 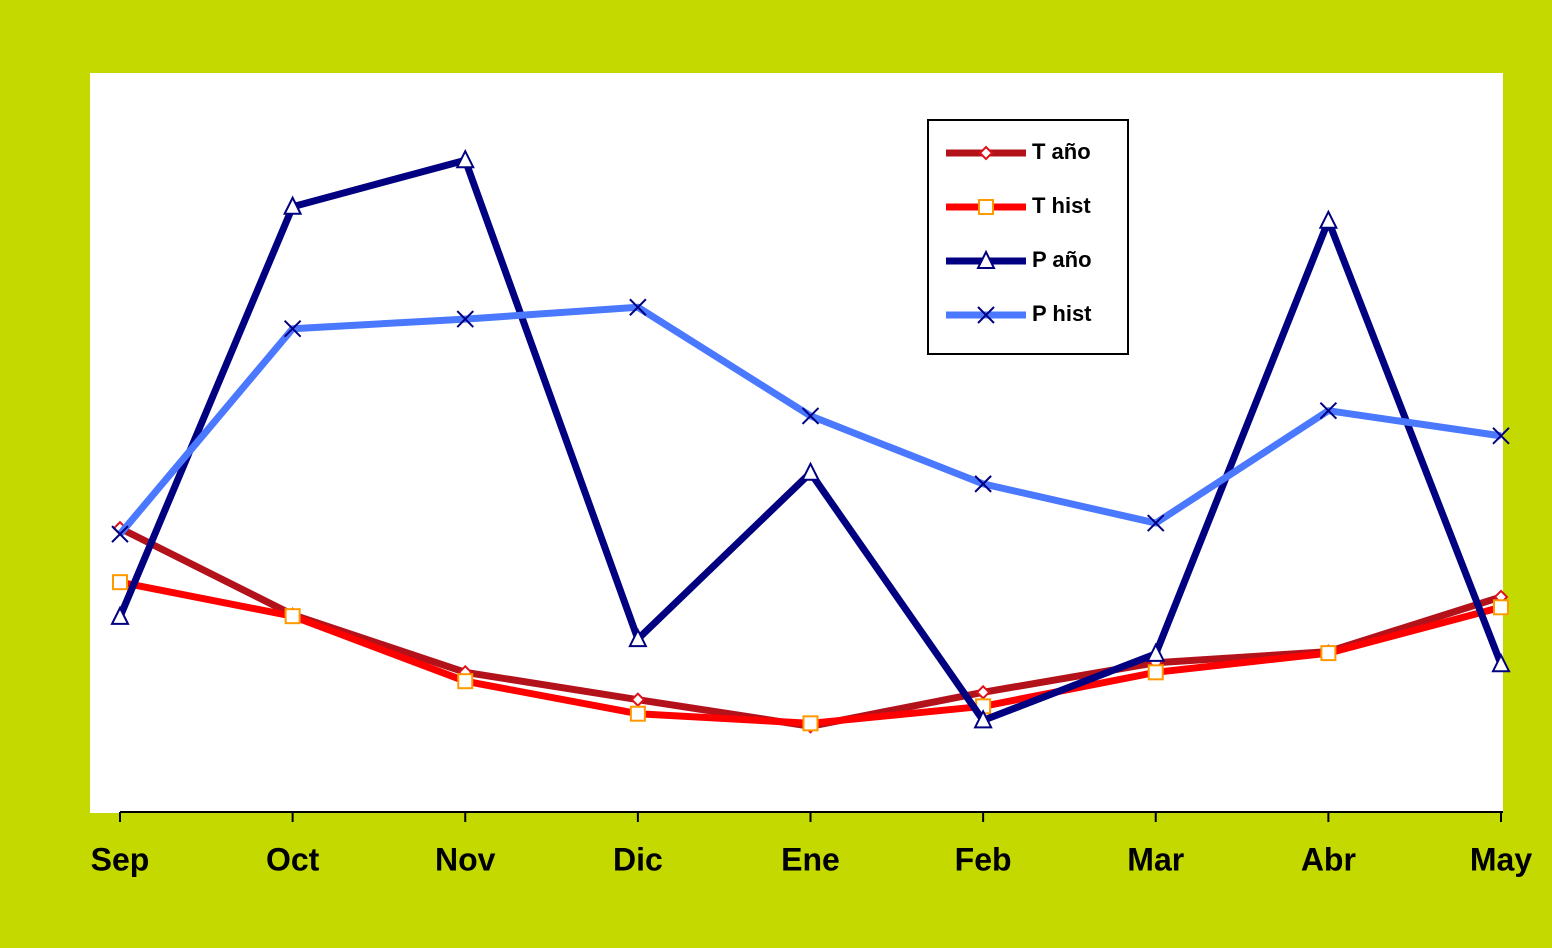 I want to click on x-tick-label: Mar, so click(x=1155, y=859).